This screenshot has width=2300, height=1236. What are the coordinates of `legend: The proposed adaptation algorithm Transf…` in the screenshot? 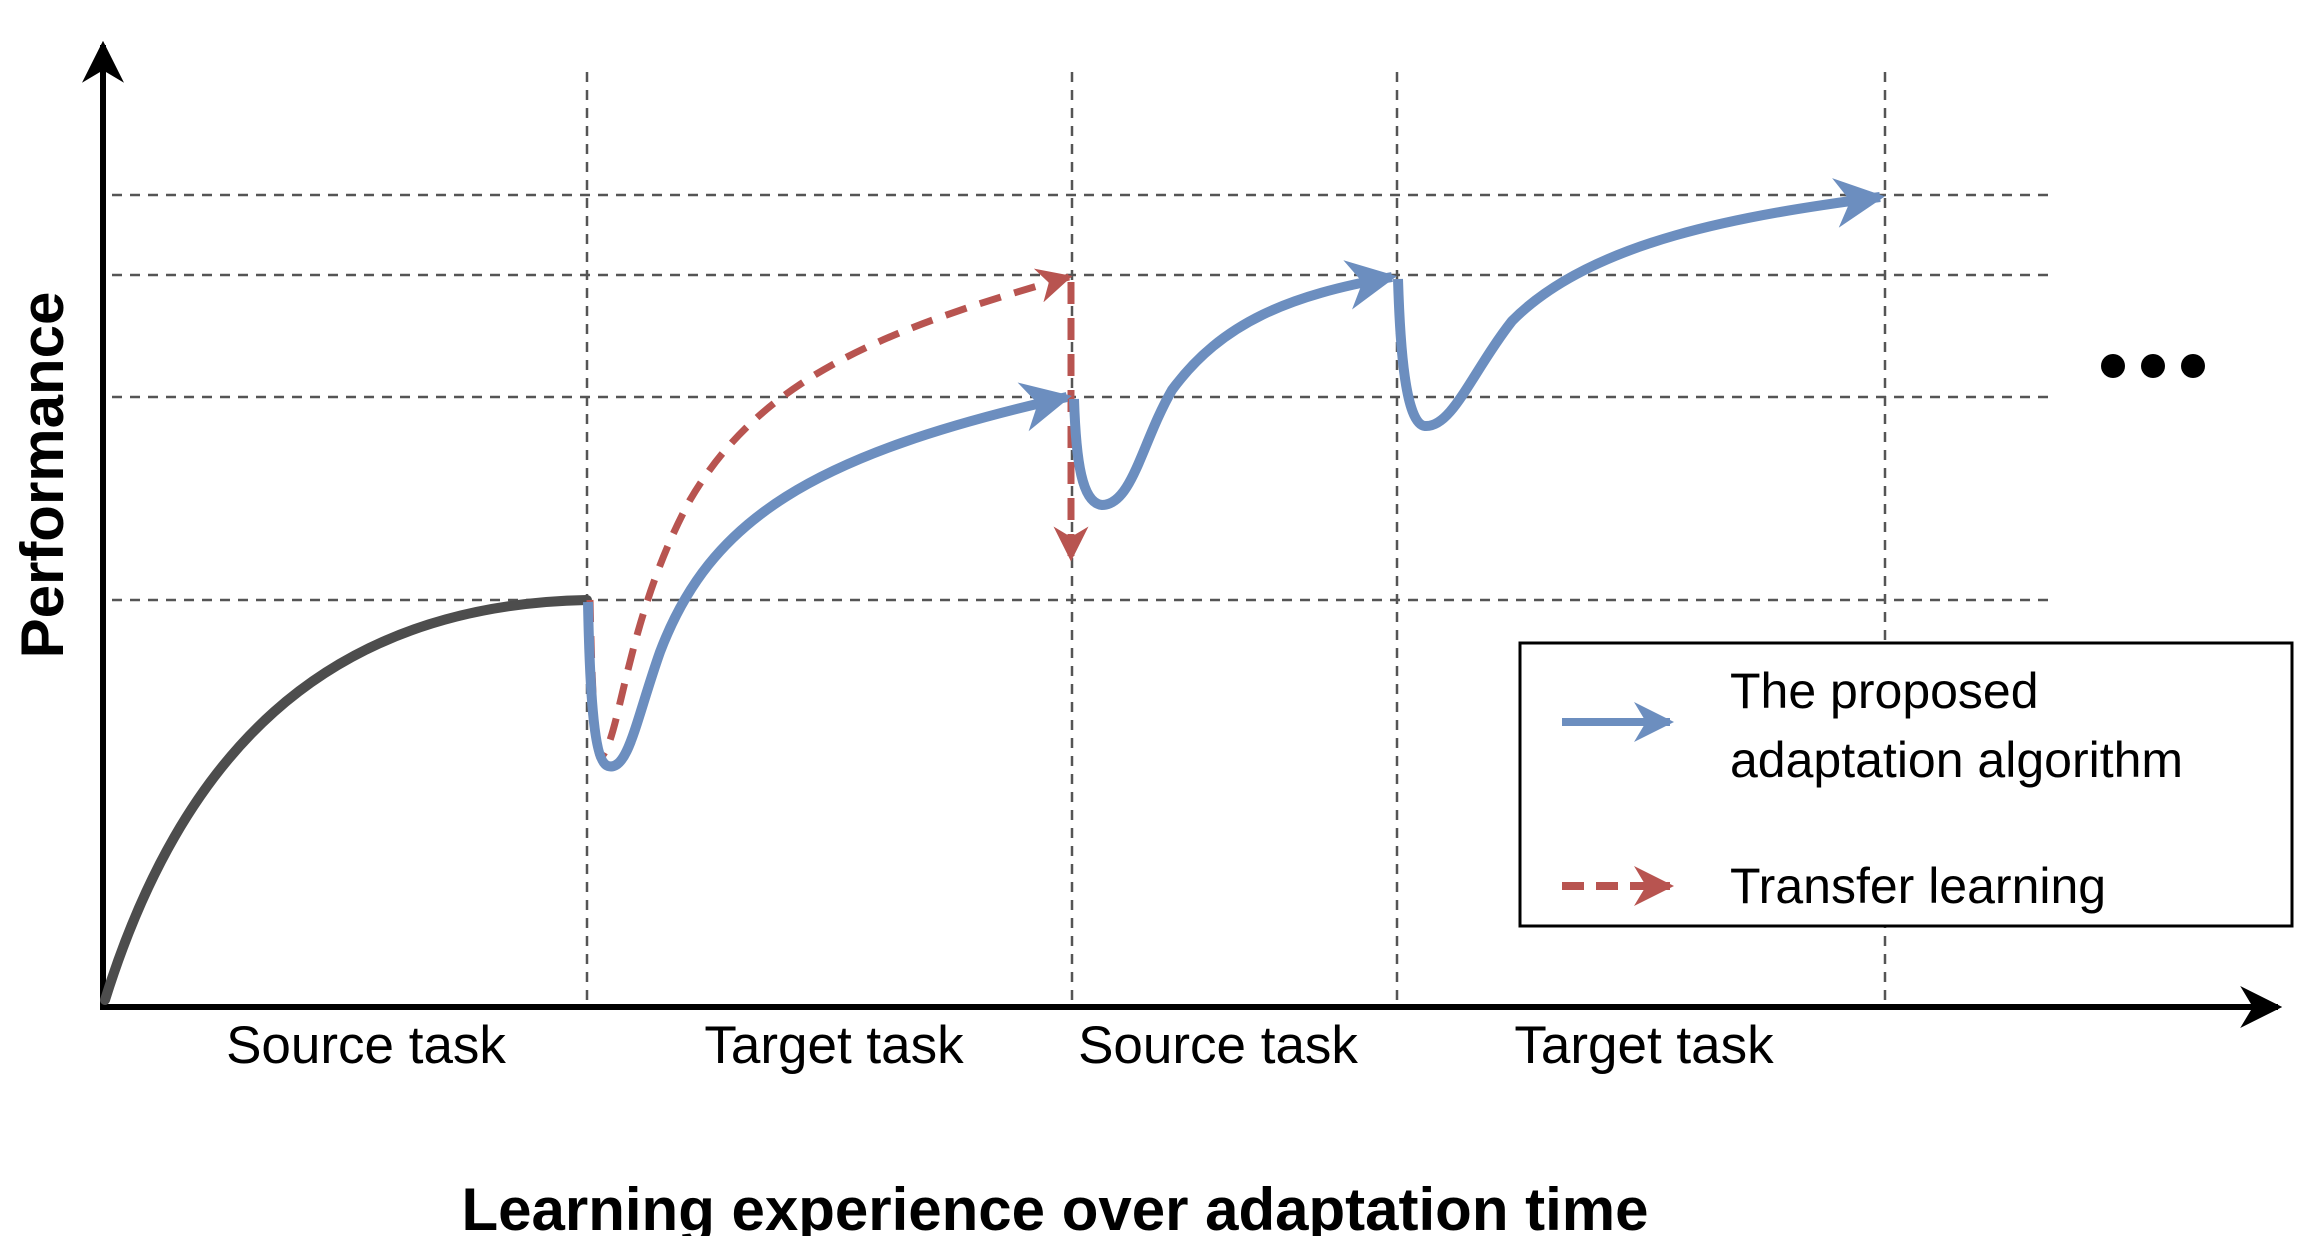 It's located at (1906, 784).